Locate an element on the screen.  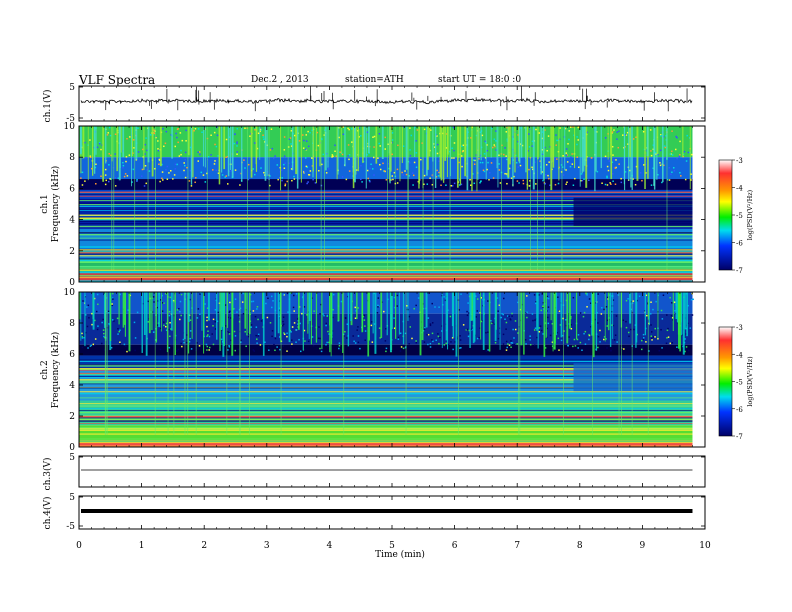
x-tick-9: 9 is located at coordinates (643, 546).